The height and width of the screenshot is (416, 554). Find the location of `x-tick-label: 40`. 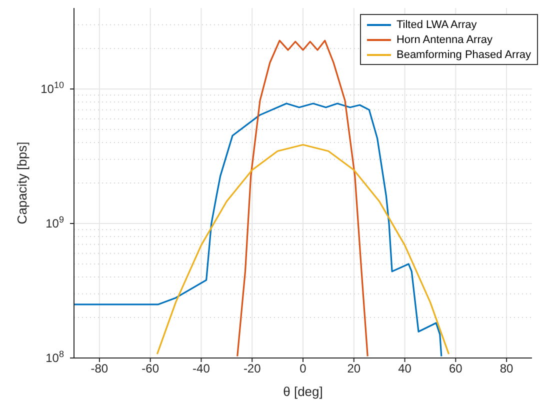

x-tick-label: 40 is located at coordinates (405, 369).